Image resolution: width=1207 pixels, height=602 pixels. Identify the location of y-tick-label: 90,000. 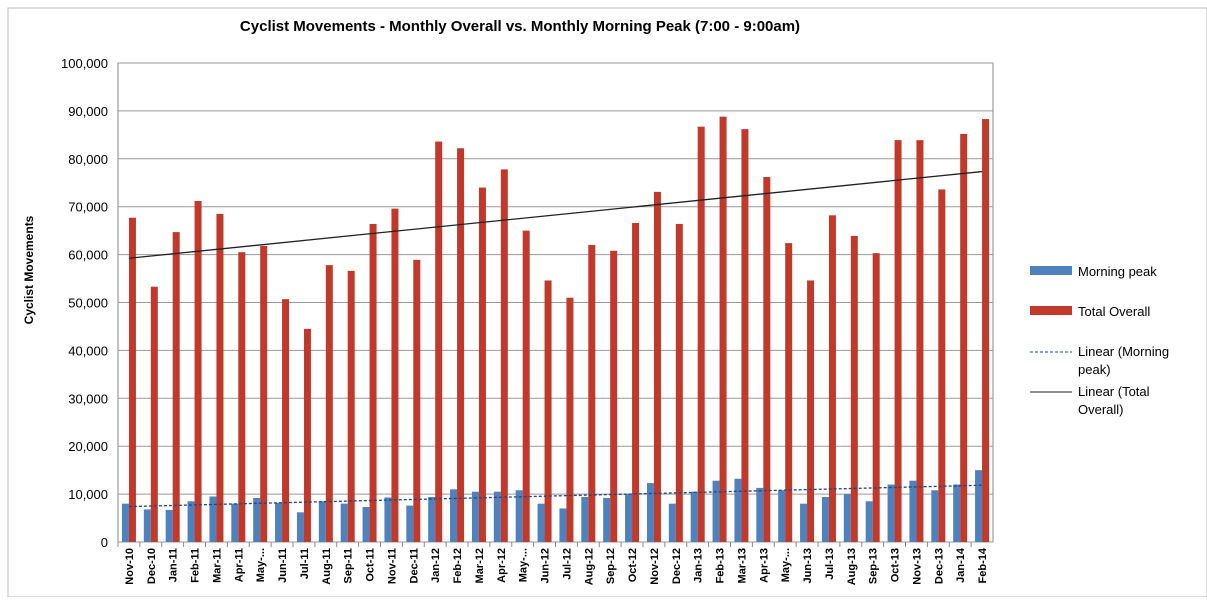
(88, 111).